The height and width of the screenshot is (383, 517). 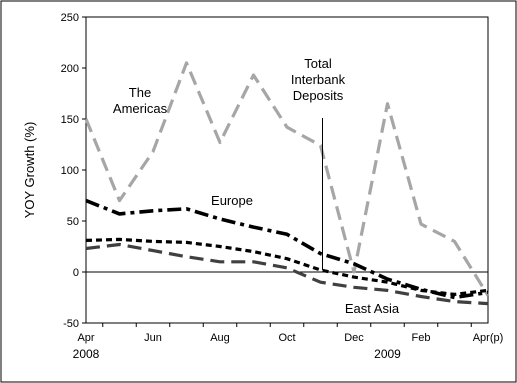 I want to click on y-axis-title: YOY Growth (%), so click(x=29, y=170).